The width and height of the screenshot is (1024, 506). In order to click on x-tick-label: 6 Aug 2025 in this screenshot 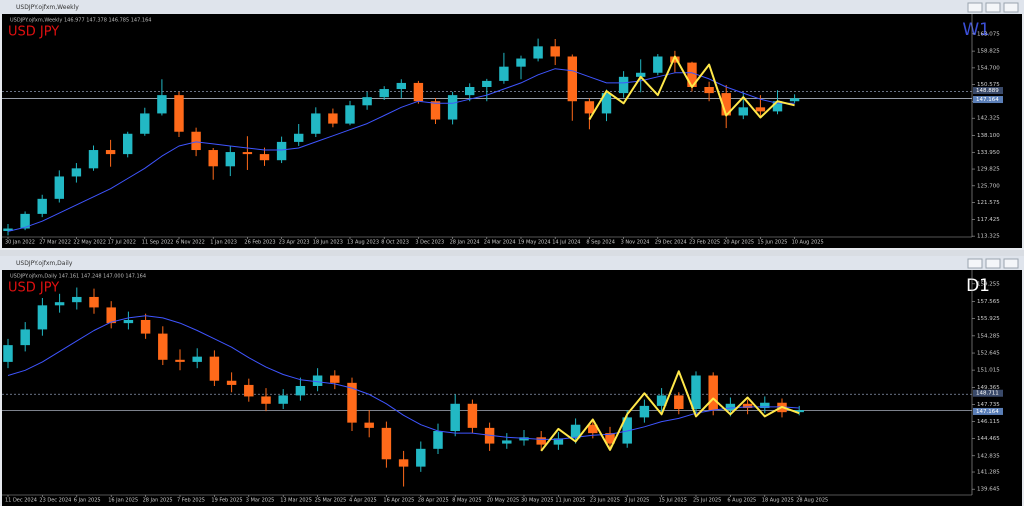, I will do `click(741, 501)`.